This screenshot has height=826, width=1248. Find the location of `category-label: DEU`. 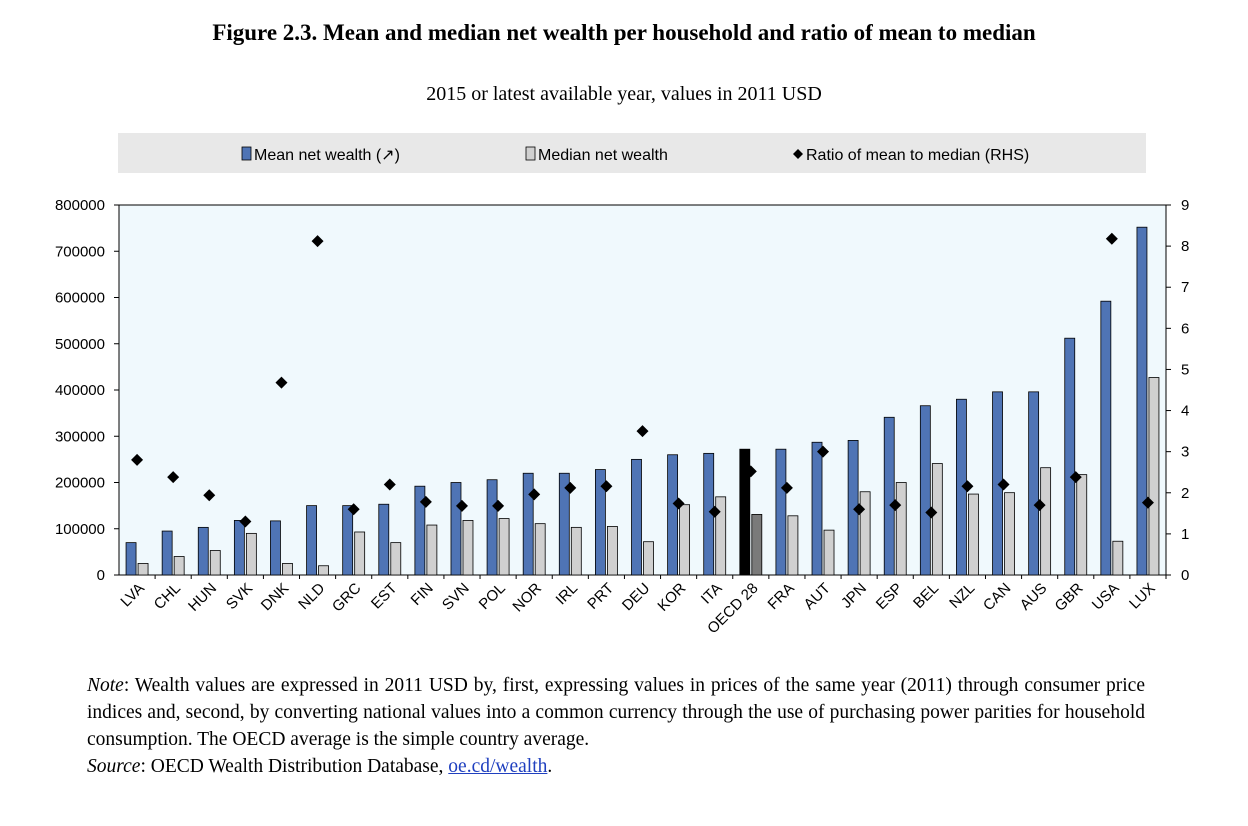

category-label: DEU is located at coordinates (636, 597).